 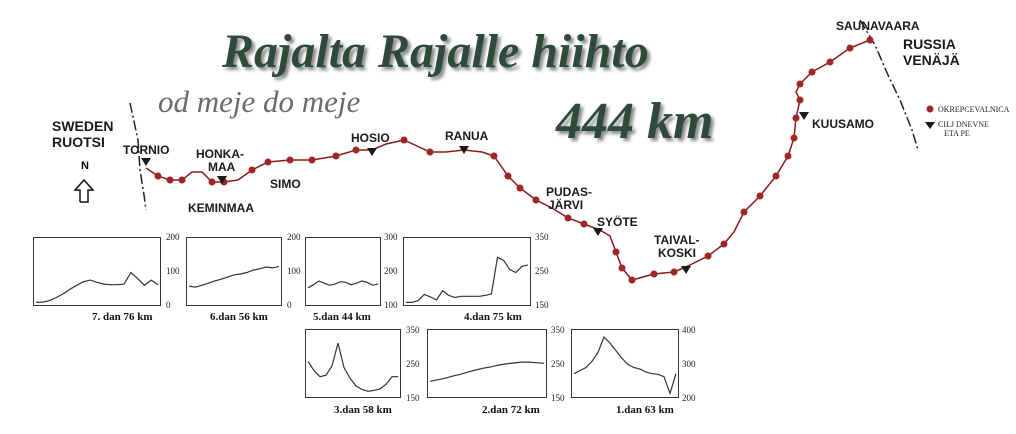 I want to click on place-keminmaa: KEMINMAA, so click(x=221, y=208).